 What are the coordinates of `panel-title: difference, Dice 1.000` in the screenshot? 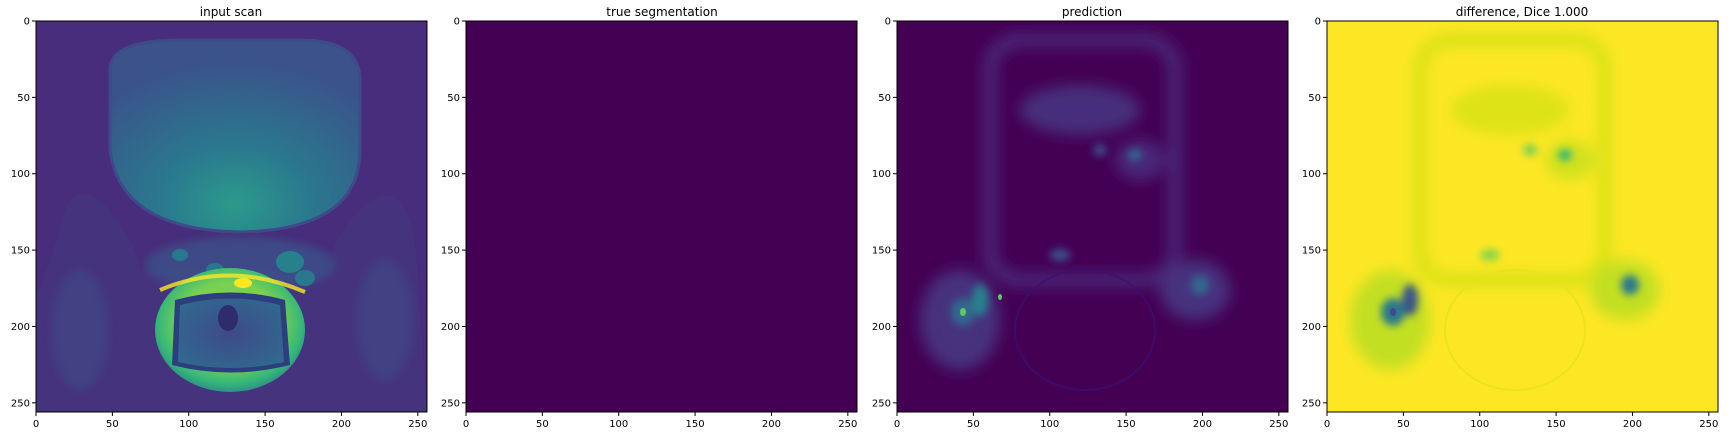 It's located at (1522, 12).